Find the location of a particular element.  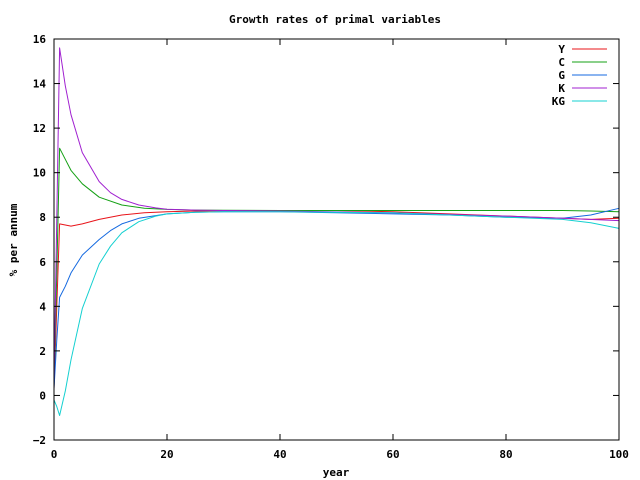

y-tick-label: 4 is located at coordinates (42, 306).